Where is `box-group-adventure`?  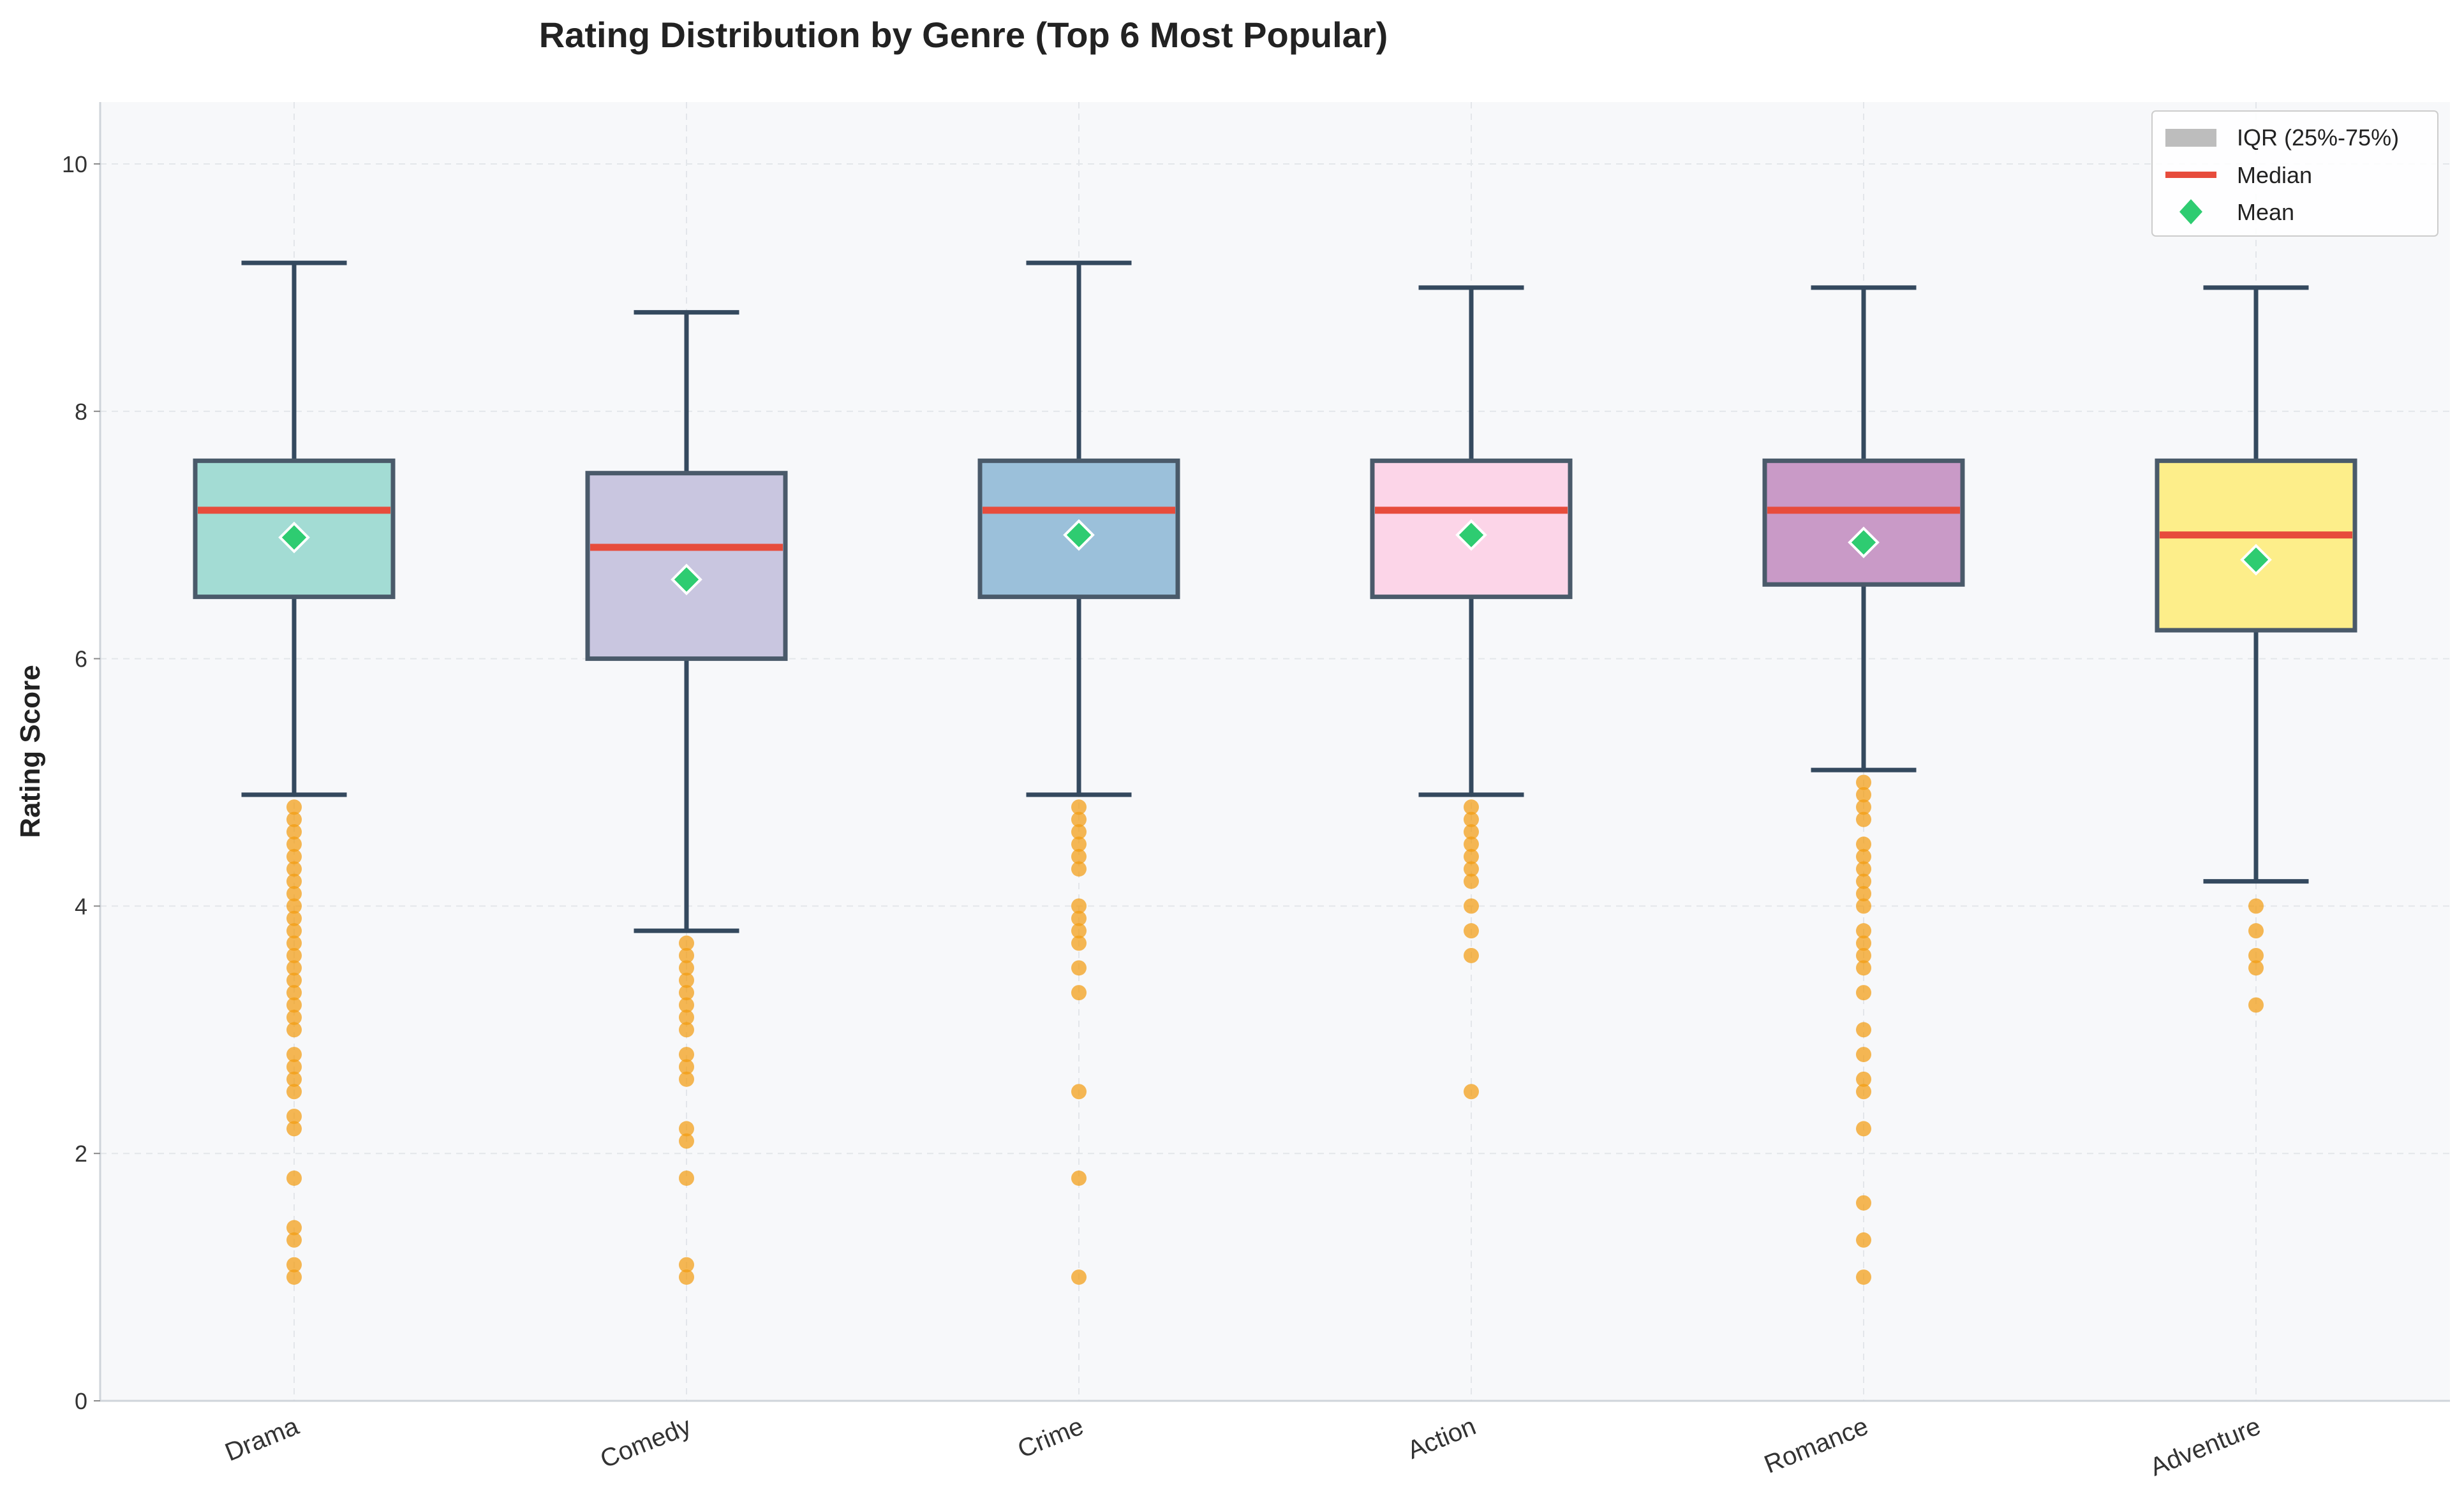 box-group-adventure is located at coordinates (2256, 649).